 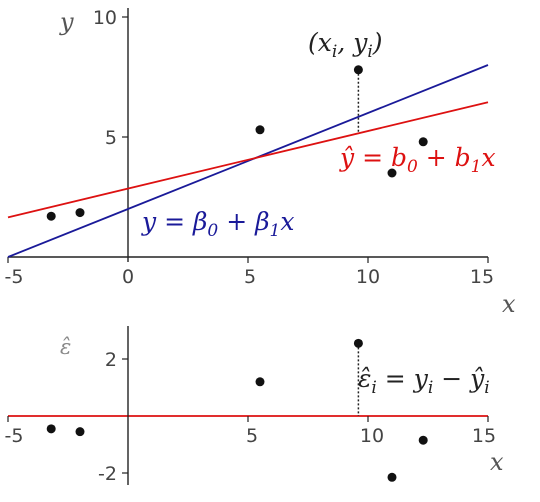 I want to click on top-x-tick-label: 15, so click(x=482, y=277).